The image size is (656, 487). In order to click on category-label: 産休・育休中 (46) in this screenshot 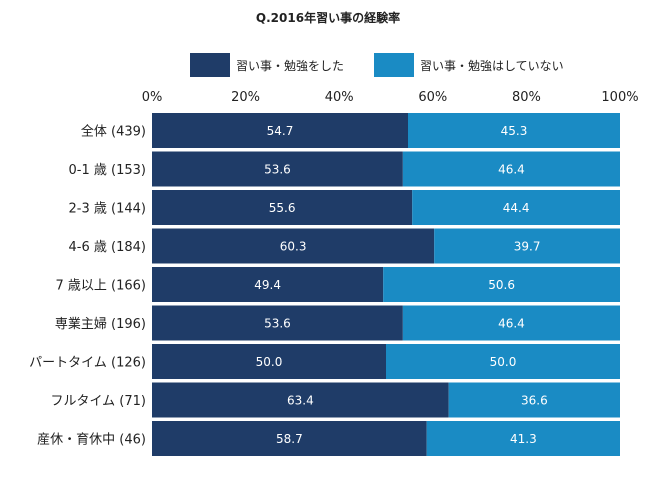, I will do `click(91, 440)`.